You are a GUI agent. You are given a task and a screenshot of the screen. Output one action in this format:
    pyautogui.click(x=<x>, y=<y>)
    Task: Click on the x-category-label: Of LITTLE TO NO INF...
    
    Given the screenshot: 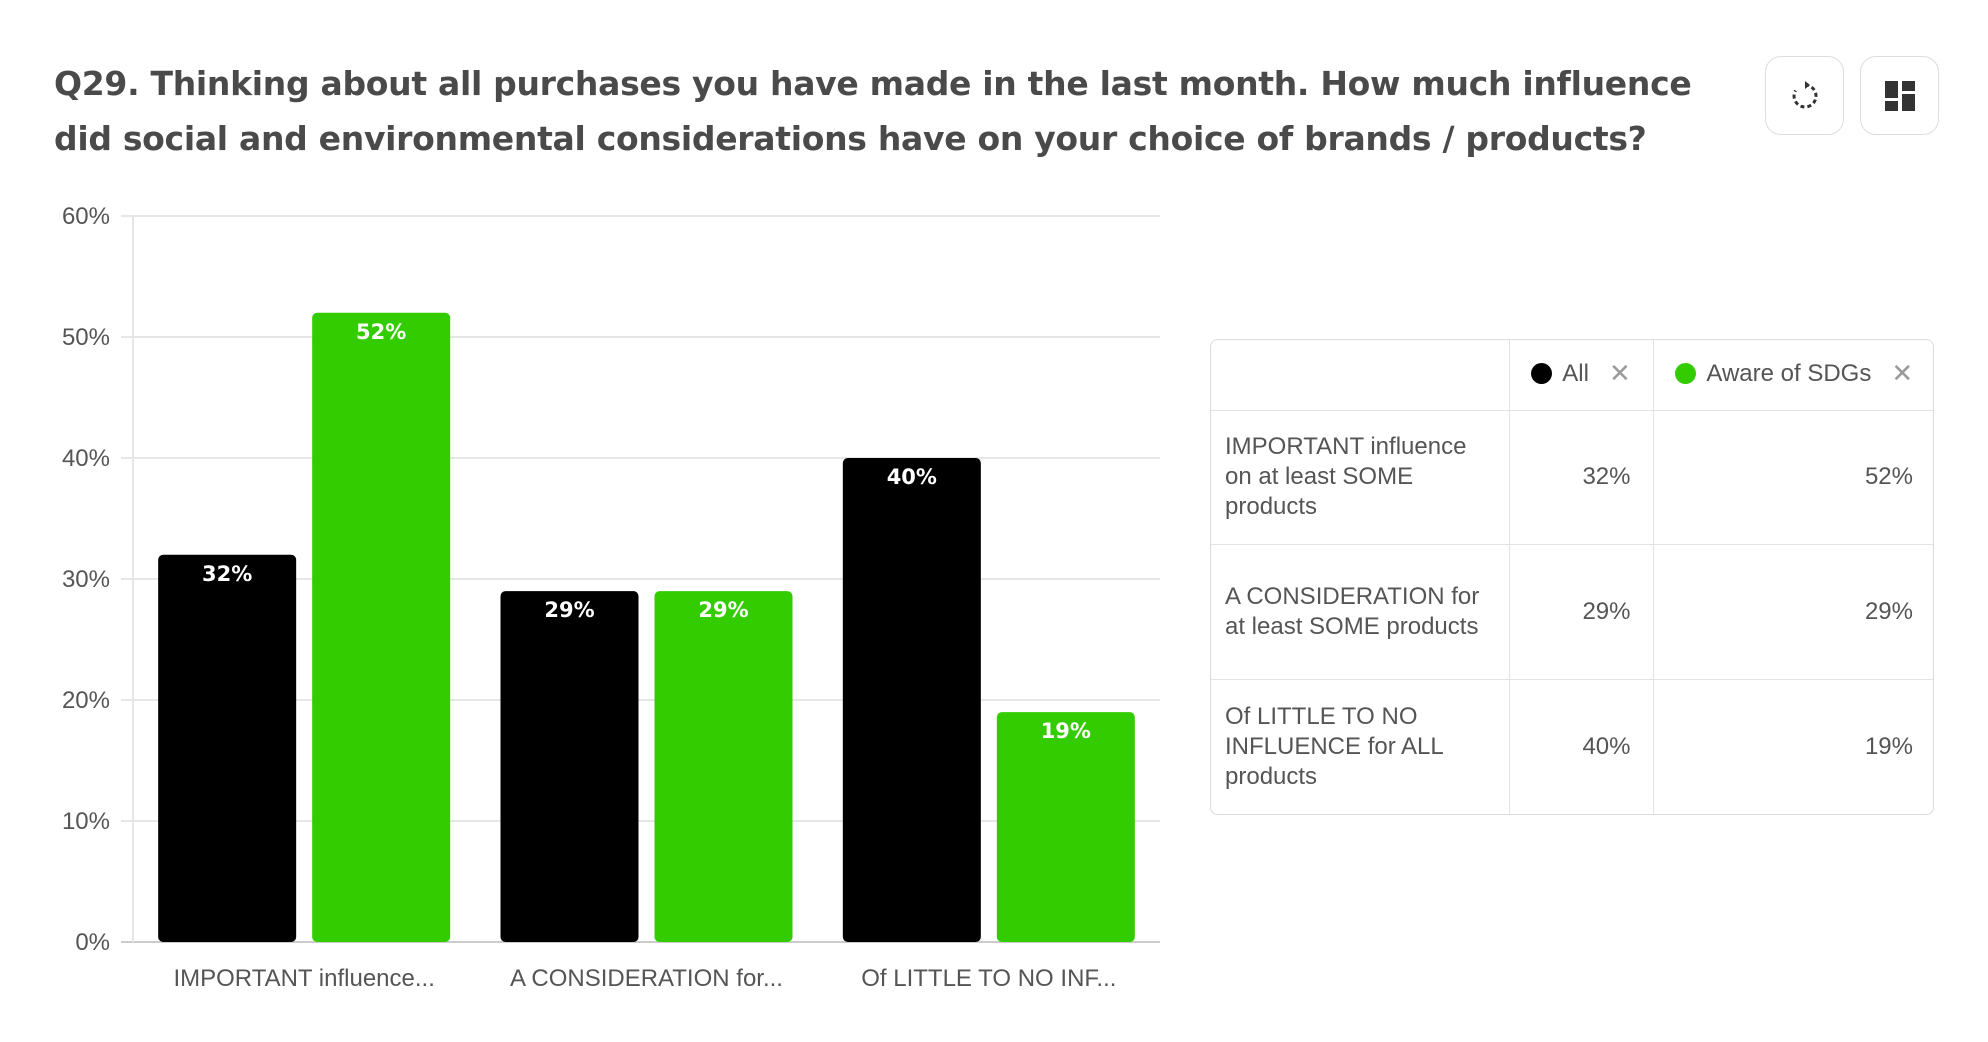 What is the action you would take?
    pyautogui.click(x=988, y=978)
    